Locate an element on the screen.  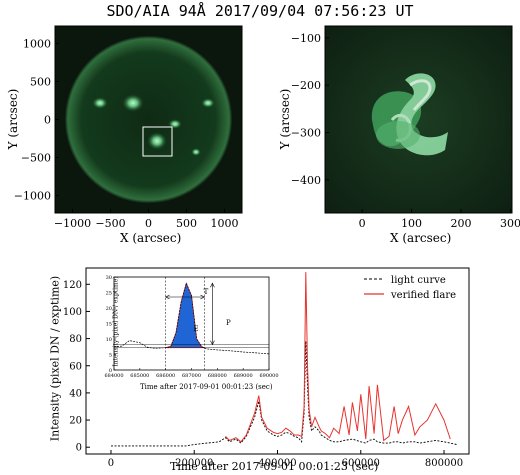
inset-x-tick-label: 684000 is located at coordinates (113, 376).